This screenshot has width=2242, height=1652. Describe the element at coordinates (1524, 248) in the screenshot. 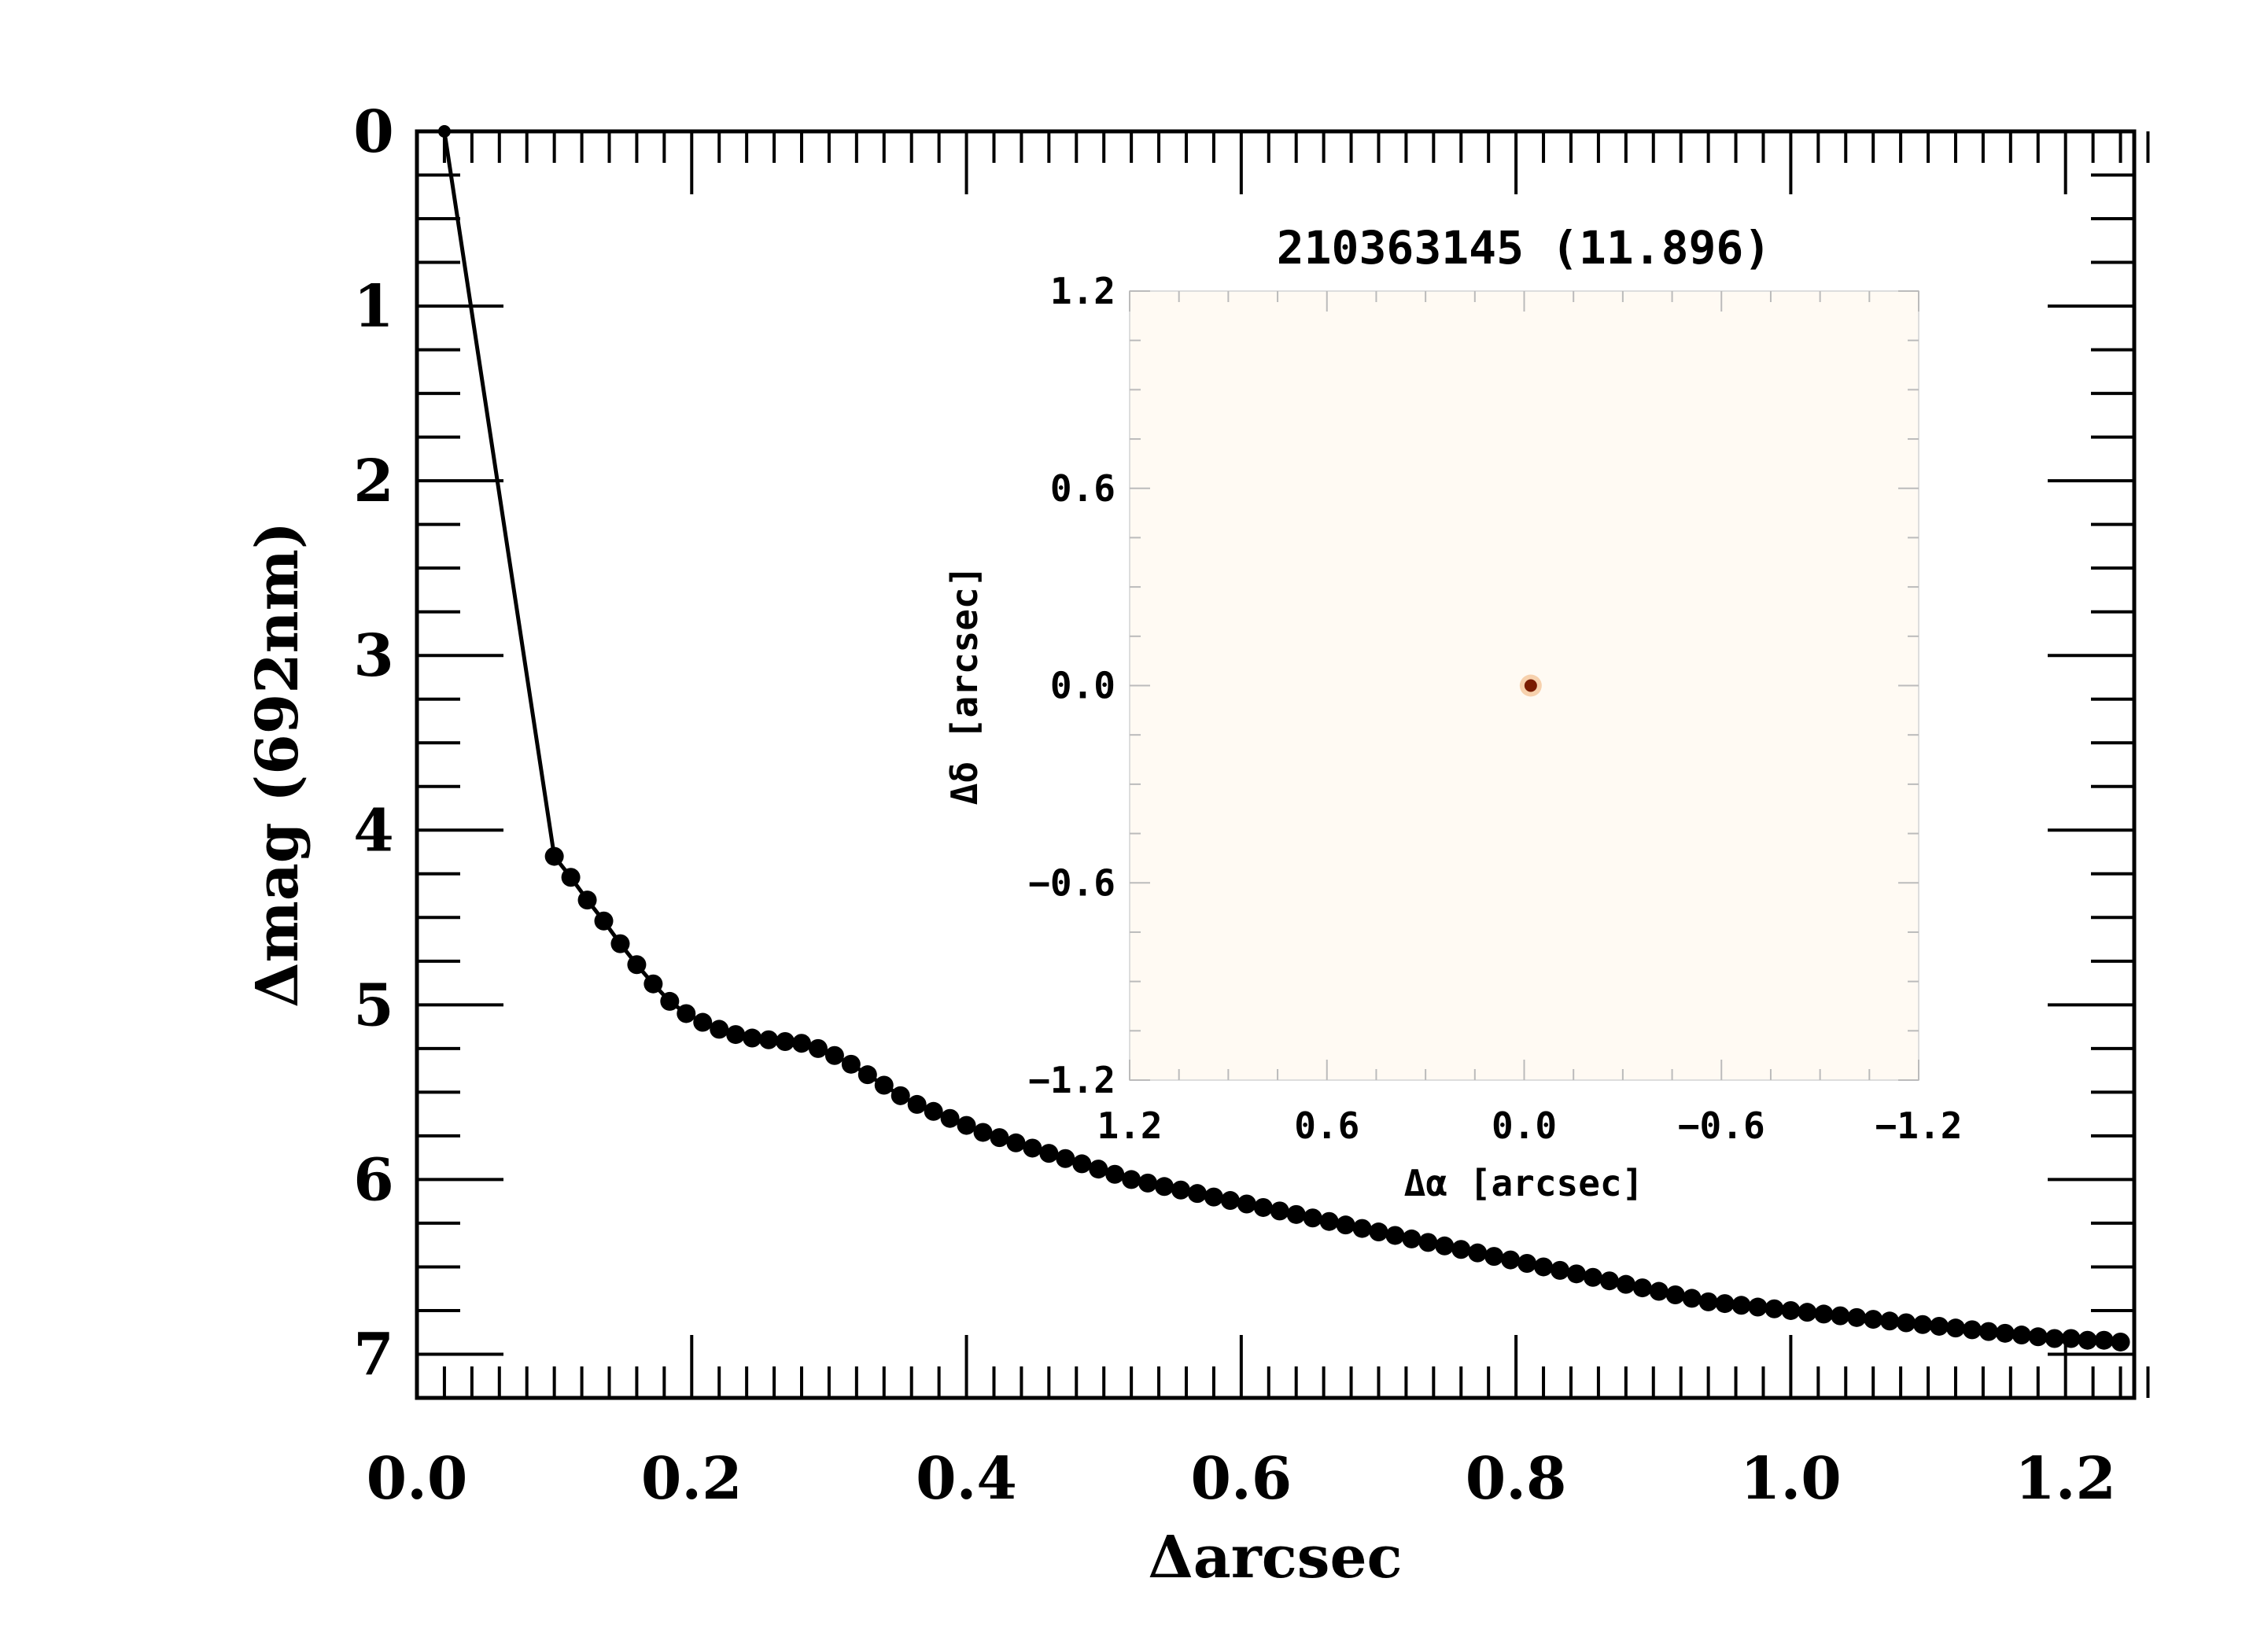

I see `inset-title: 210363145 (11.896)` at that location.